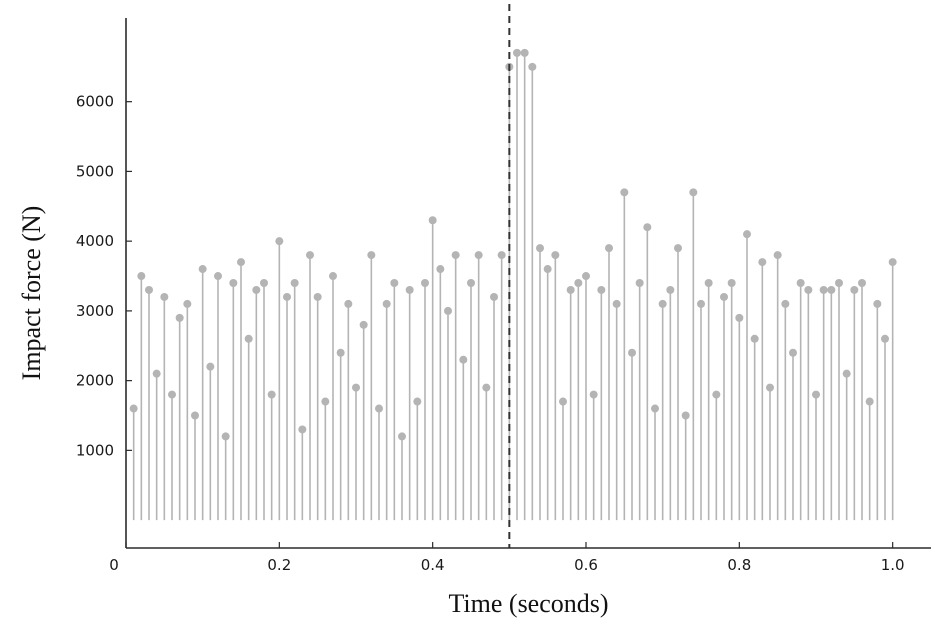  Describe the element at coordinates (433, 565) in the screenshot. I see `x-tick-label: 0.4` at that location.